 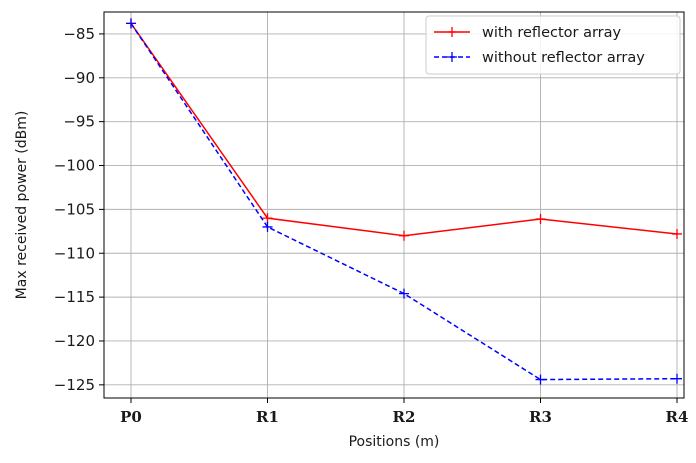 I want to click on legend-marker-with-reflector, so click(x=452, y=32).